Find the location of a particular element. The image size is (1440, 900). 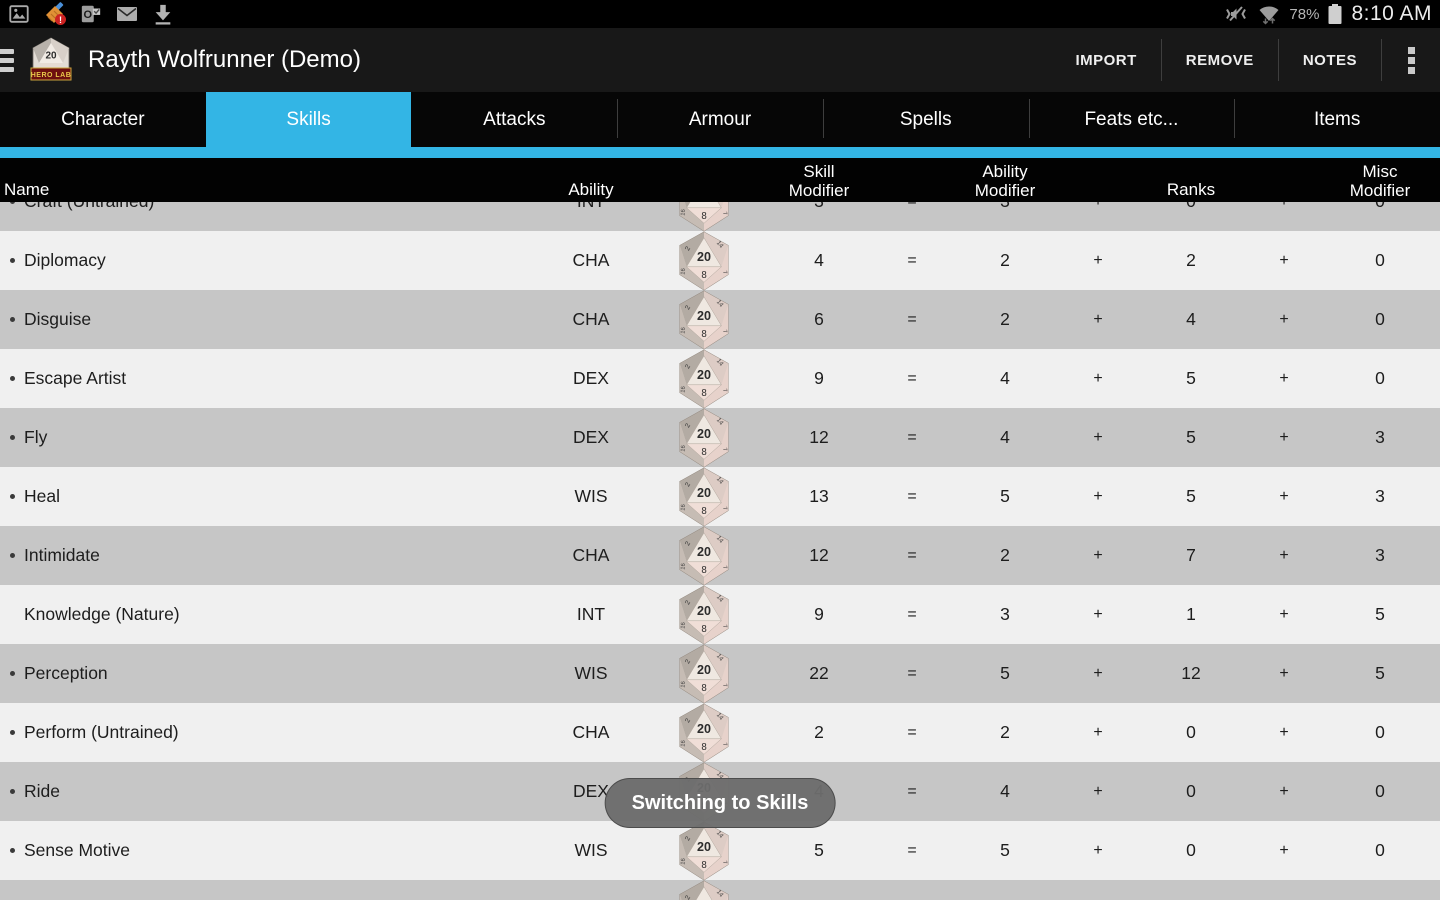

ranks-value: 0 is located at coordinates (1191, 732).